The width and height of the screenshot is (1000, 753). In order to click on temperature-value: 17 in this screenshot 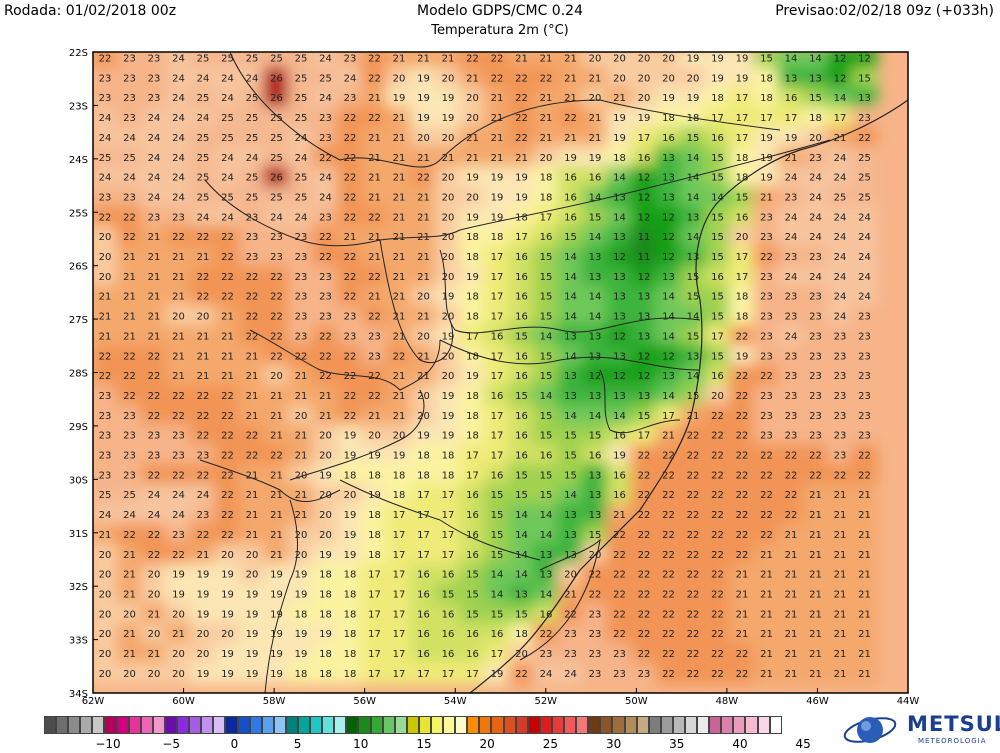, I will do `click(399, 575)`.